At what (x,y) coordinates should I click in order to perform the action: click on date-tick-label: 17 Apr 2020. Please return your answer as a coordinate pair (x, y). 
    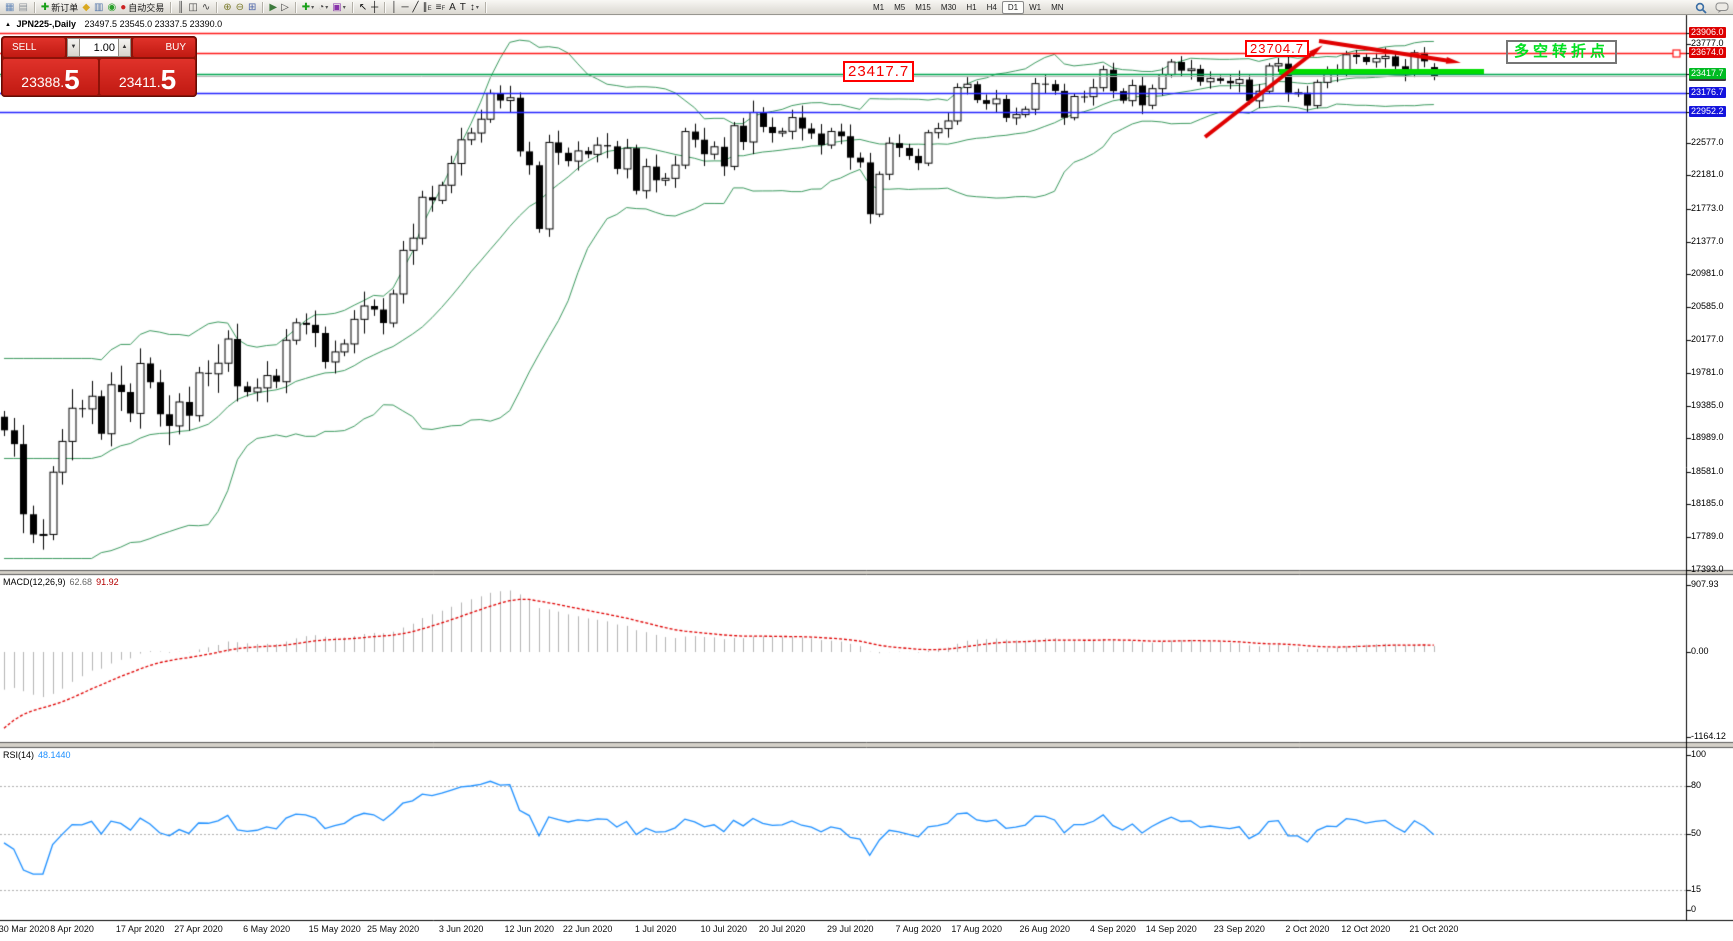
    Looking at the image, I should click on (140, 929).